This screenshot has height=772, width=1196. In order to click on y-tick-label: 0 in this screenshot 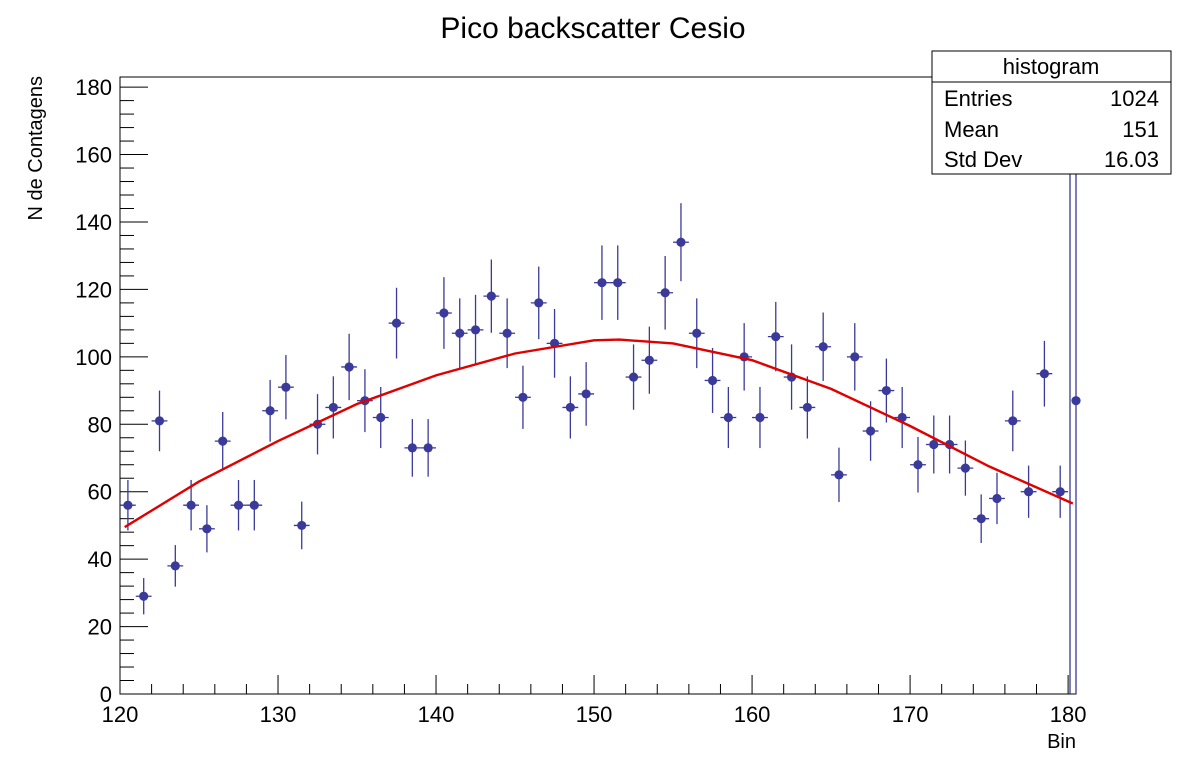, I will do `click(106, 694)`.